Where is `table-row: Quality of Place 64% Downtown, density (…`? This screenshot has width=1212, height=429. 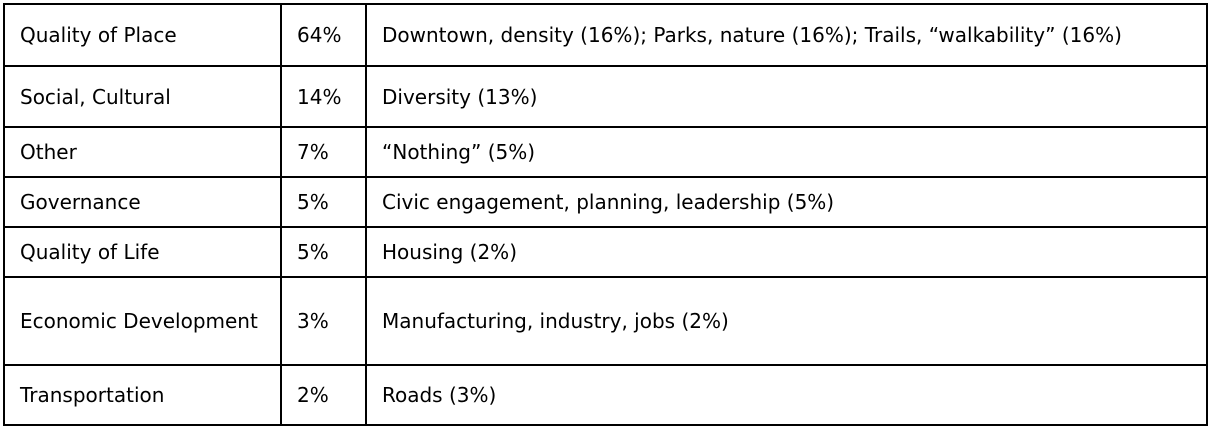
table-row: Quality of Place 64% Downtown, density (… is located at coordinates (605, 35).